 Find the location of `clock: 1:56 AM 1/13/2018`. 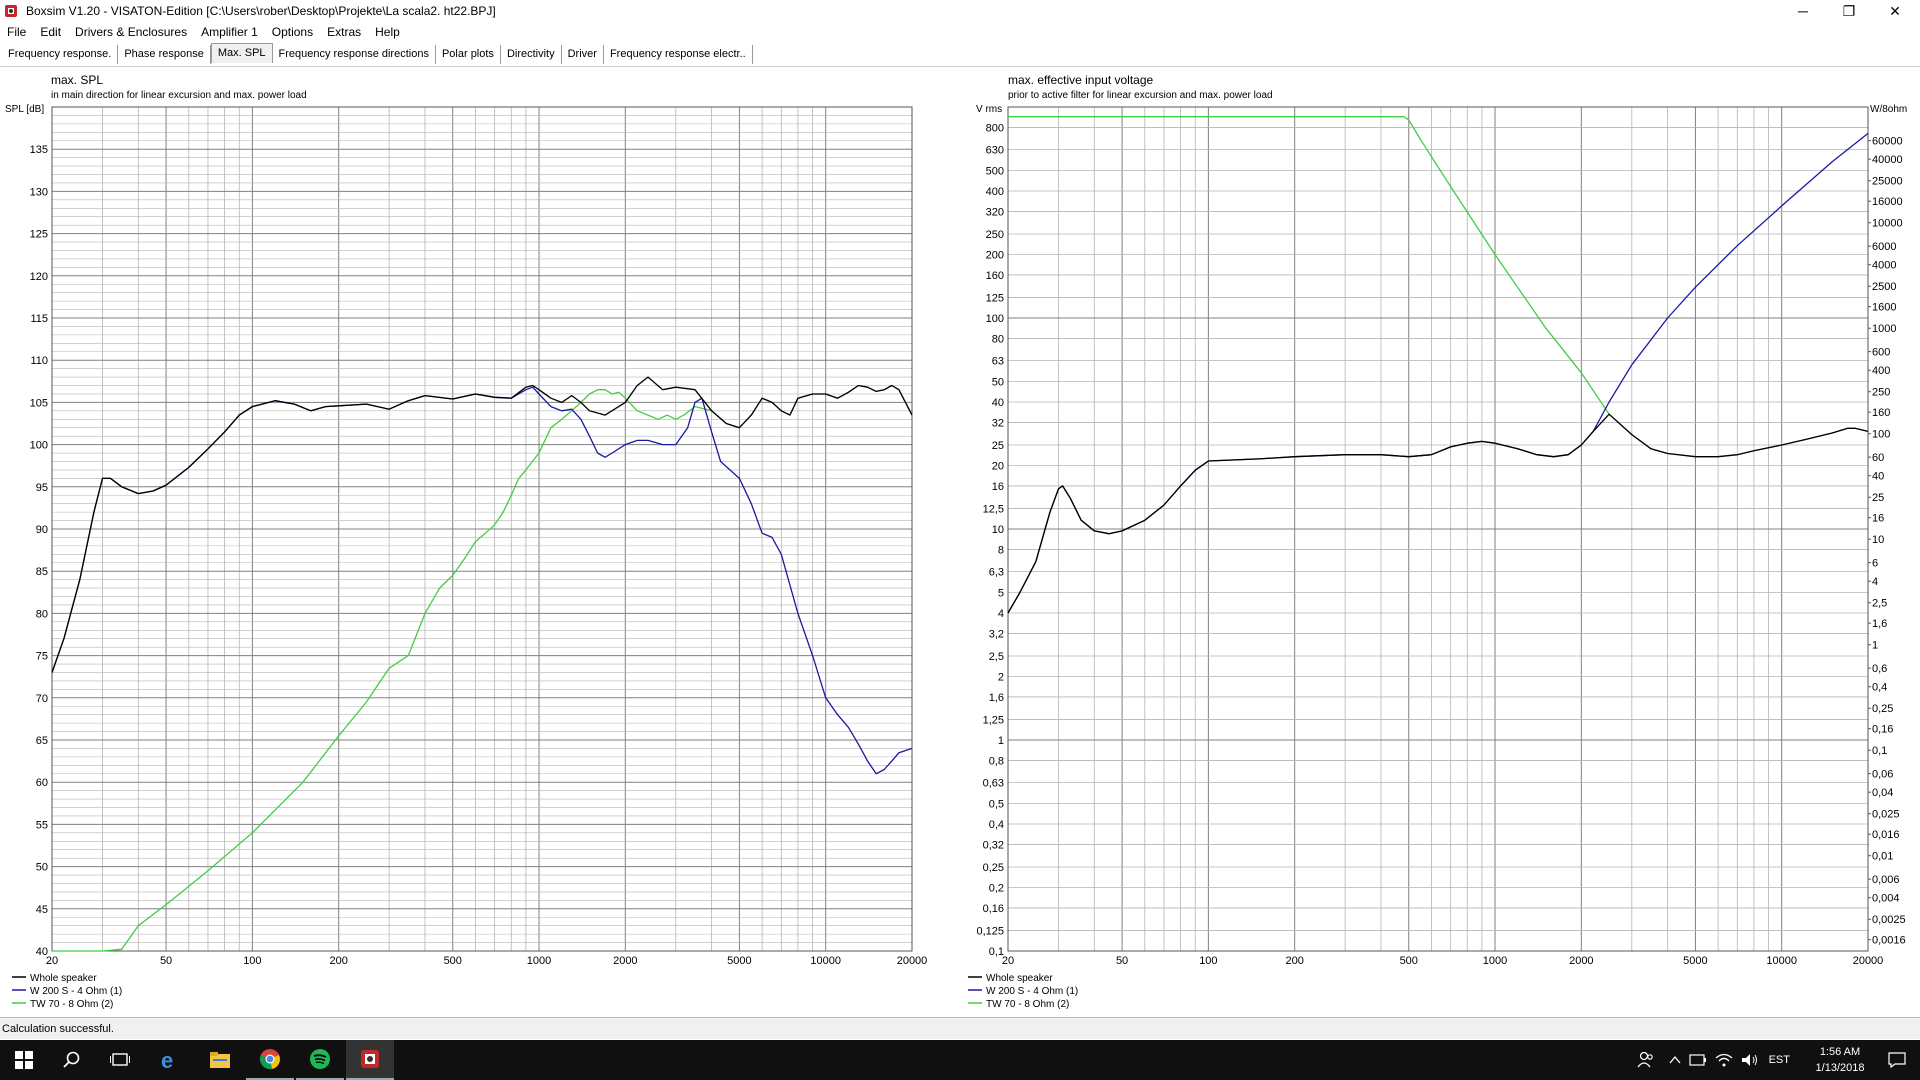

clock: 1:56 AM 1/13/2018 is located at coordinates (1840, 1060).